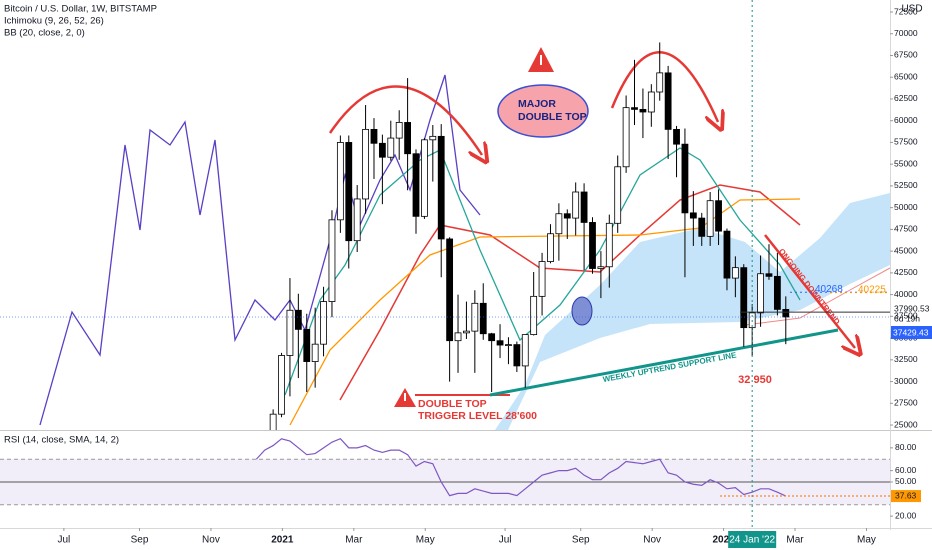 Image resolution: width=932 pixels, height=550 pixels. Describe the element at coordinates (537, 104) in the screenshot. I see `annotation: MAJOR` at that location.